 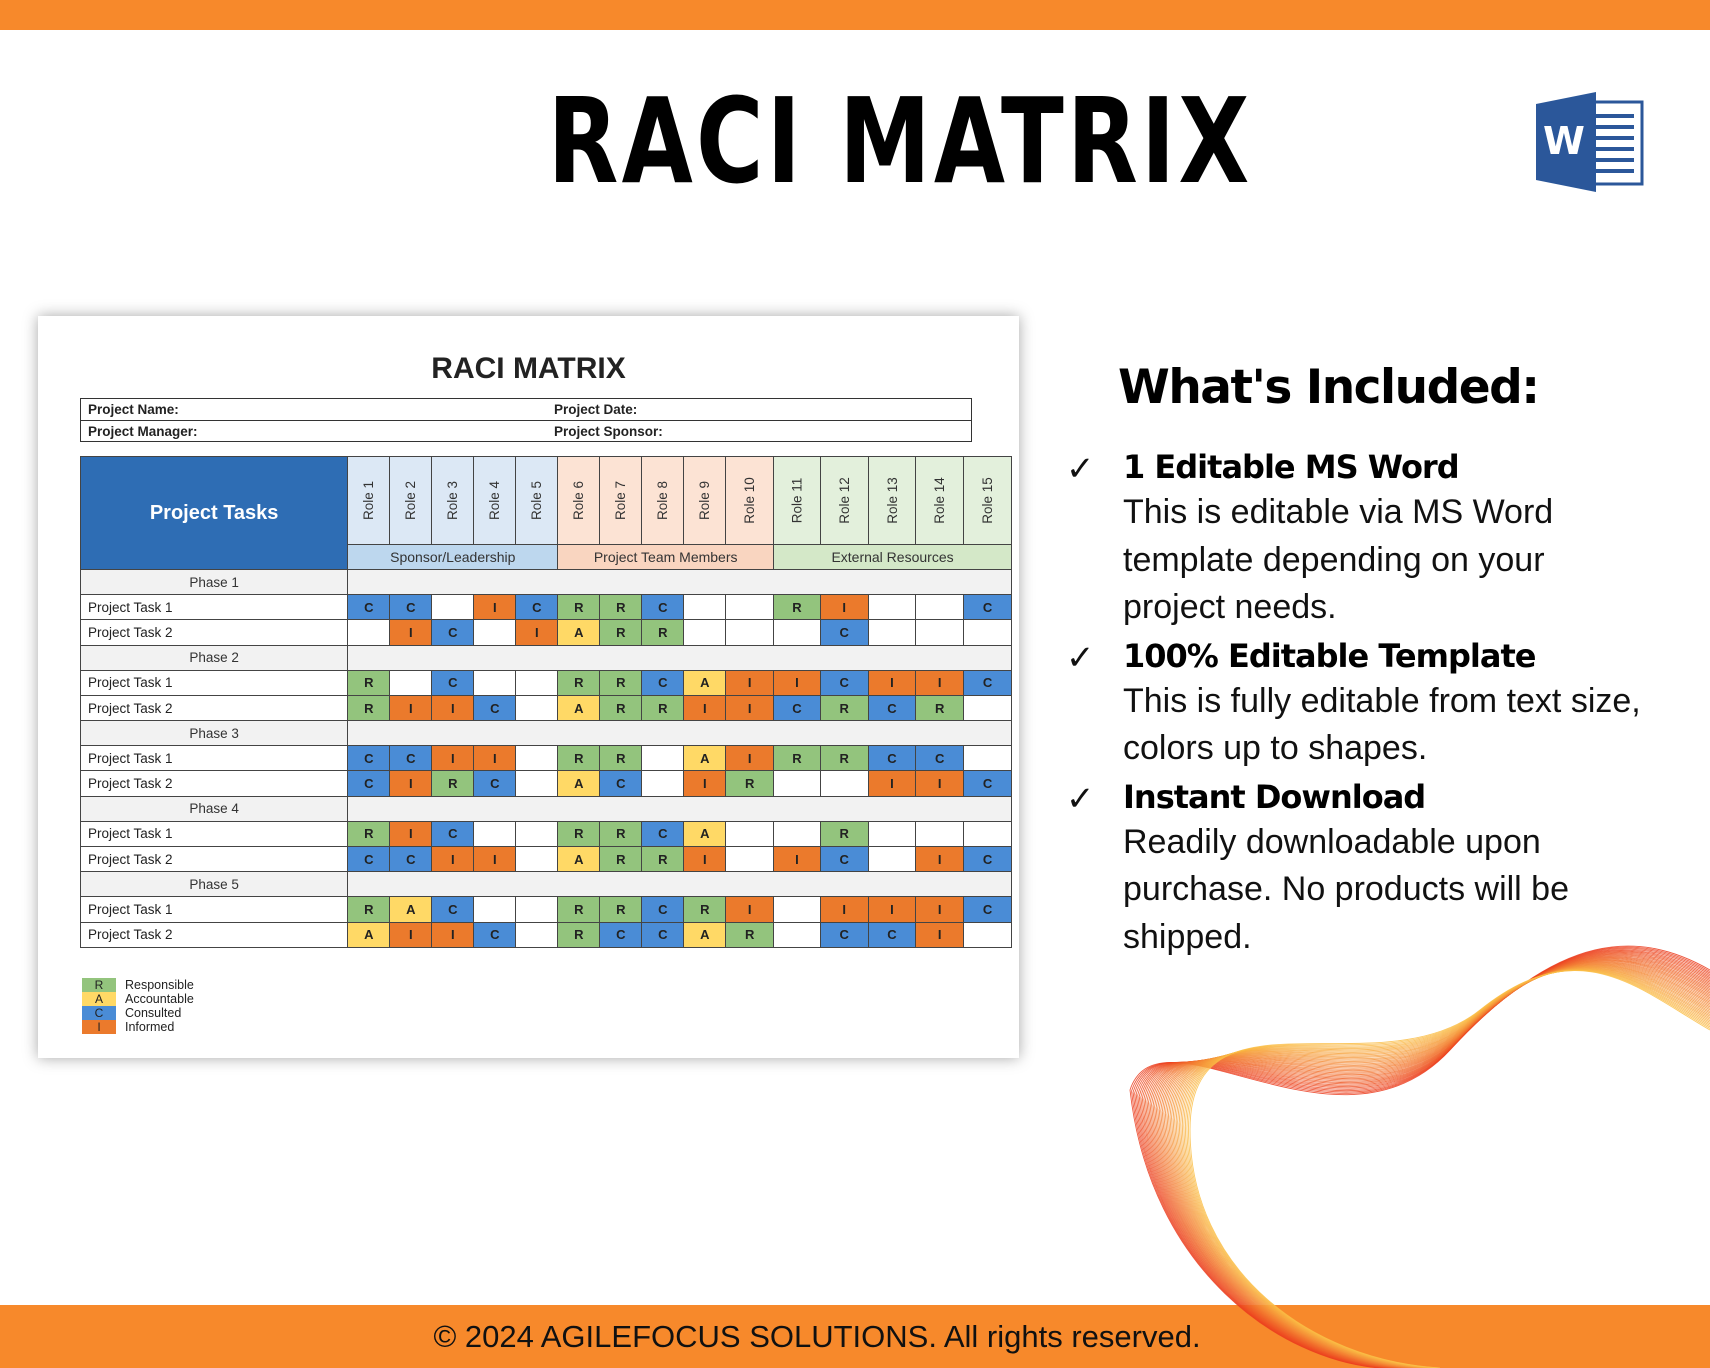 I want to click on role-label: Role 5, so click(x=537, y=500).